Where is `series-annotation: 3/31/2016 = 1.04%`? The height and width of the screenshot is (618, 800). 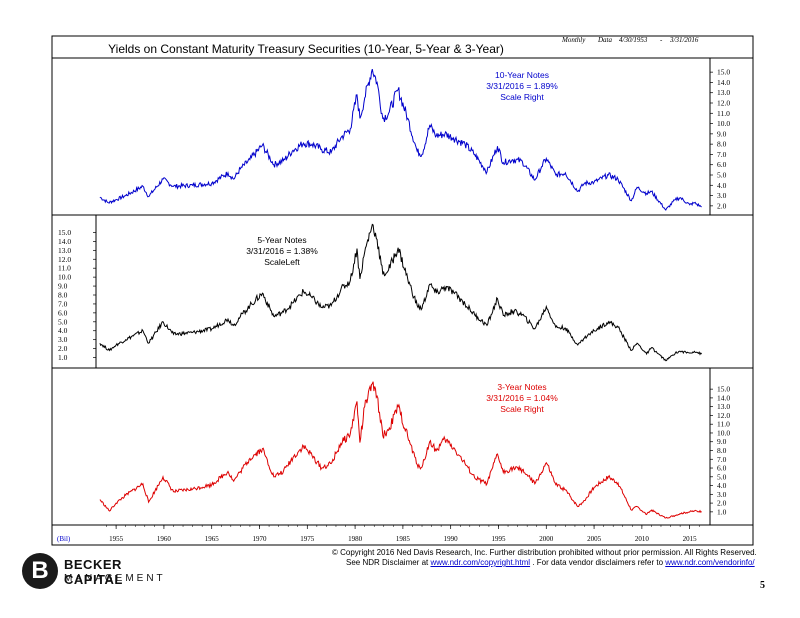
series-annotation: 3/31/2016 = 1.04% is located at coordinates (522, 398).